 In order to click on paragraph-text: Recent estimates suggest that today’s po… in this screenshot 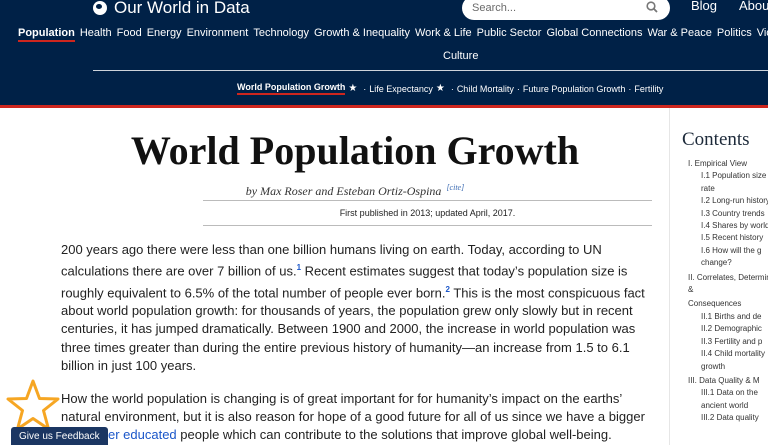, I will do `click(344, 282)`.